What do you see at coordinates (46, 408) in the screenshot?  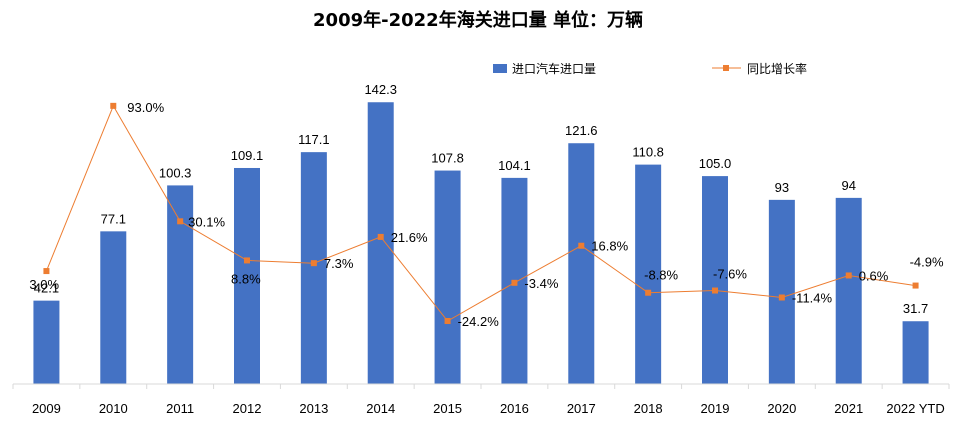 I see `x-tick-label: 2009` at bounding box center [46, 408].